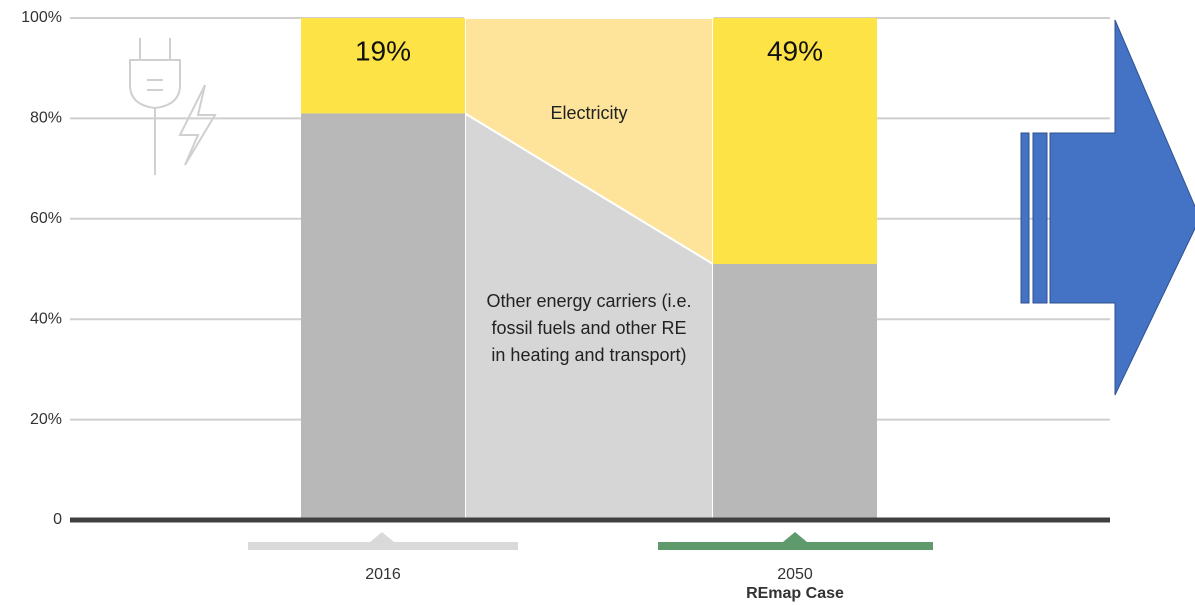  What do you see at coordinates (795, 50) in the screenshot?
I see `data-label: 49%` at bounding box center [795, 50].